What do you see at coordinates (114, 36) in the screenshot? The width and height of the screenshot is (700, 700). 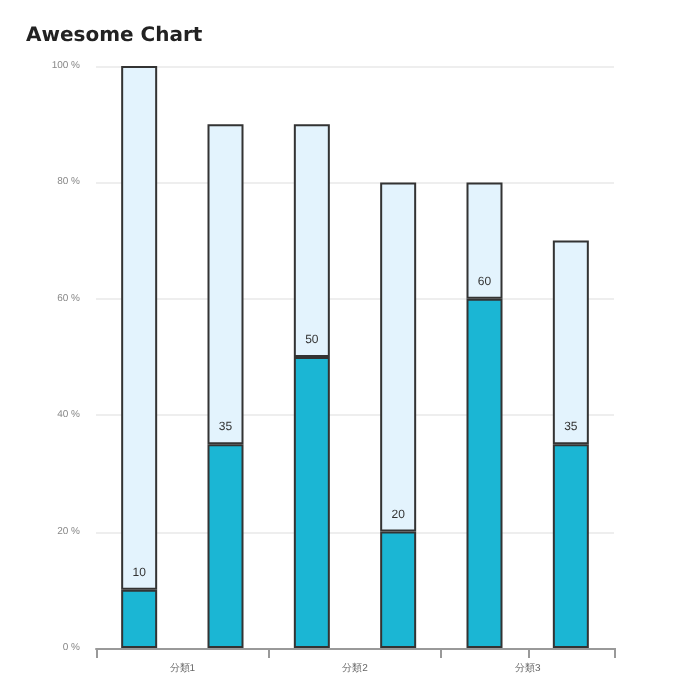 I see `chart-title: Awesome Chart` at bounding box center [114, 36].